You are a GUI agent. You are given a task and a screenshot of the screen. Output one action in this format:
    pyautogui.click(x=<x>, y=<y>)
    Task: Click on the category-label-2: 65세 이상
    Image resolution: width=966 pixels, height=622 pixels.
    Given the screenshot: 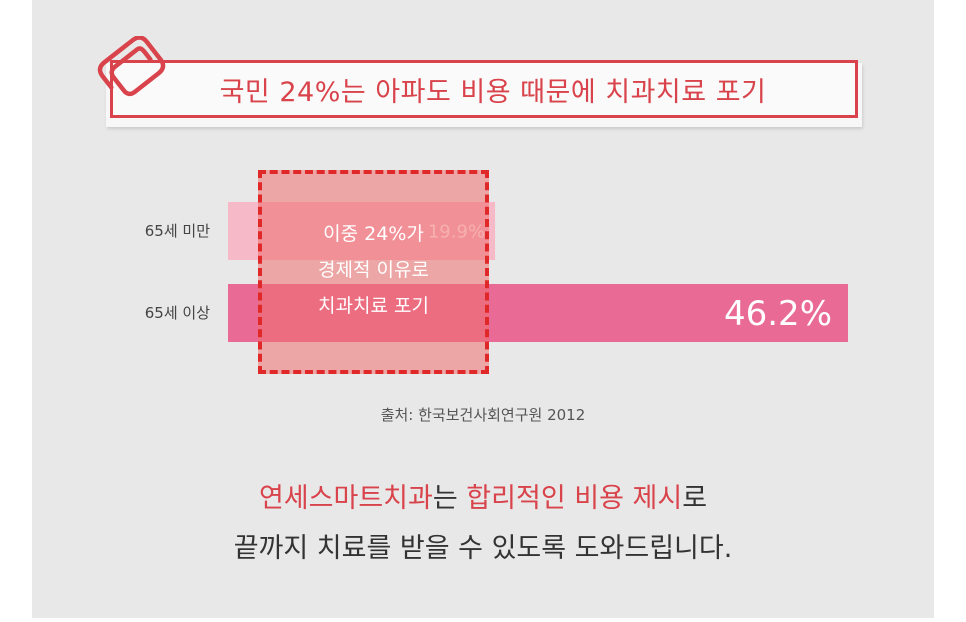 What is the action you would take?
    pyautogui.click(x=177, y=313)
    